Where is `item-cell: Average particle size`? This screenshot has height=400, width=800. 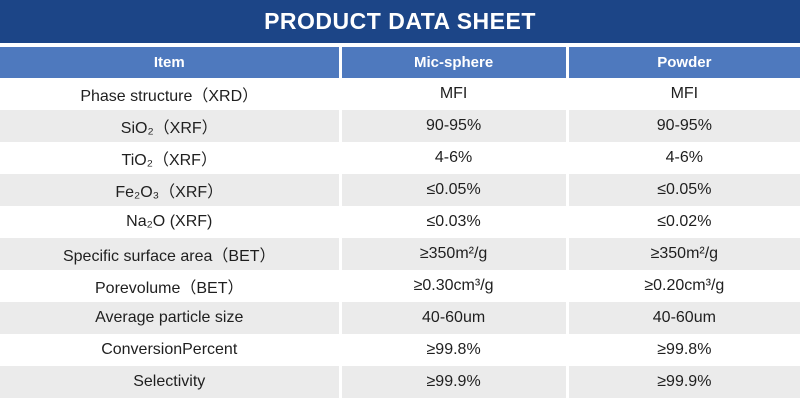 item-cell: Average particle size is located at coordinates (170, 318).